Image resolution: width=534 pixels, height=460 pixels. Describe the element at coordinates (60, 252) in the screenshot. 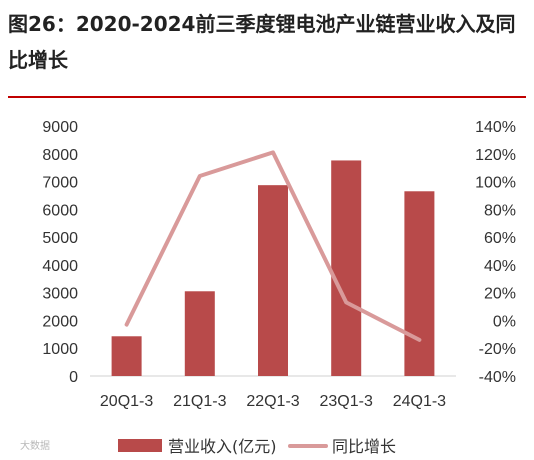

I see `left-axis-ticks: 0 1000 2000 3000 4000 5000 6000 7000 8000 9000` at that location.